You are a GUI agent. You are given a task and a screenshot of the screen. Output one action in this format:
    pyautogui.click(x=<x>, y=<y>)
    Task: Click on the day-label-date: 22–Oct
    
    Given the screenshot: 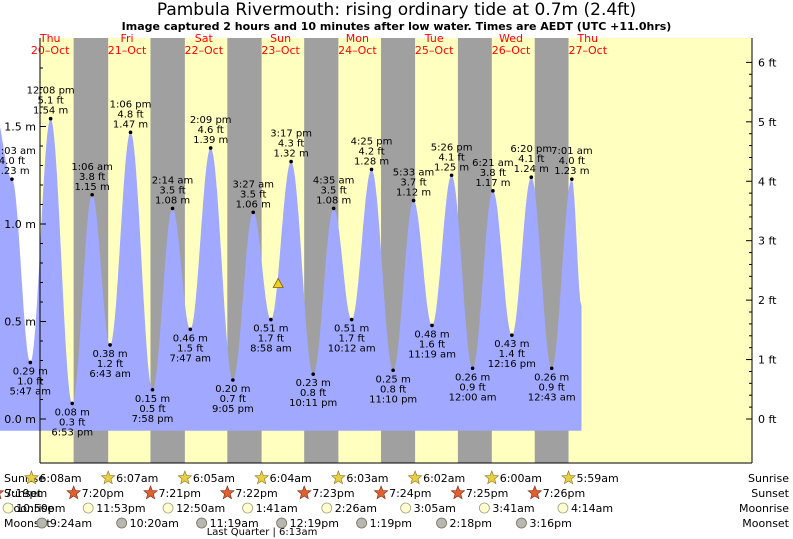 What is the action you would take?
    pyautogui.click(x=204, y=50)
    